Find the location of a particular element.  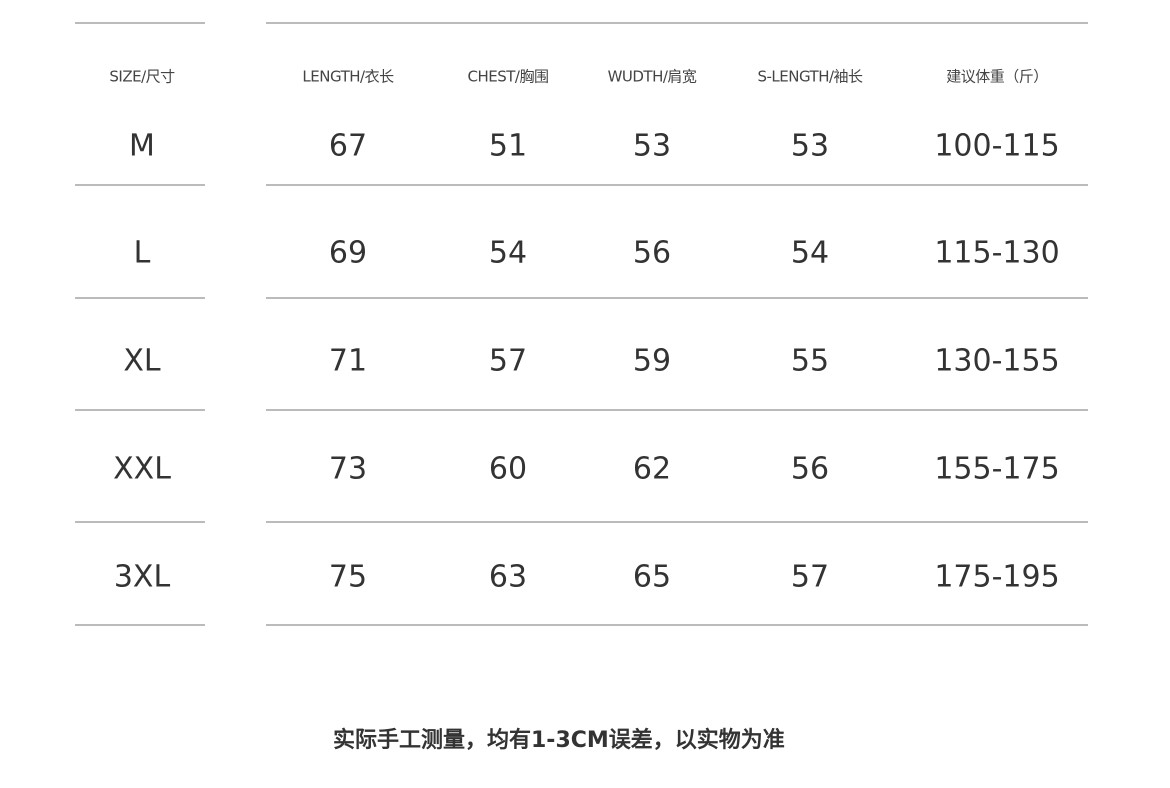

table-cell: 69 is located at coordinates (348, 253).